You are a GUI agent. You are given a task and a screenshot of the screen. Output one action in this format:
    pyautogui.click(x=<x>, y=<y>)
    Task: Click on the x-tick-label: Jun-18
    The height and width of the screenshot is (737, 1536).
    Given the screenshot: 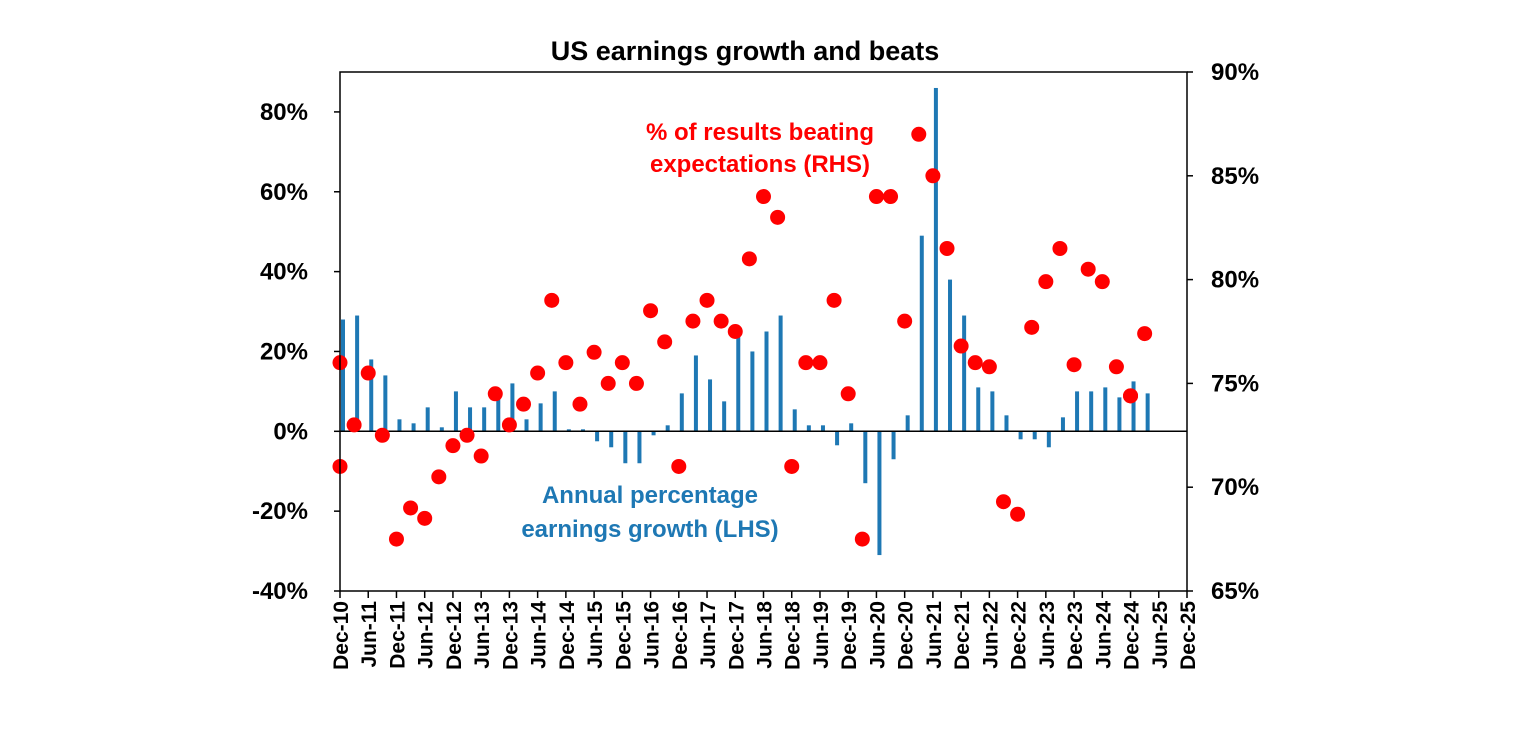 What is the action you would take?
    pyautogui.click(x=765, y=635)
    